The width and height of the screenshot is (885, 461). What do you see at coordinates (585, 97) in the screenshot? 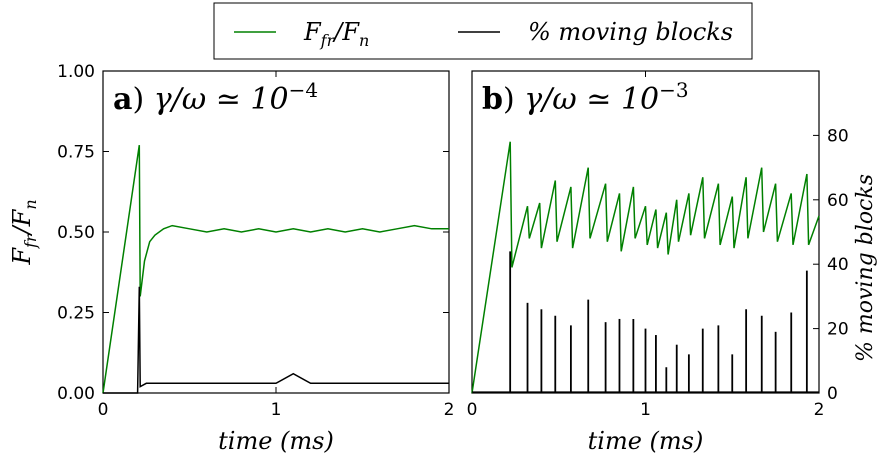
I see `panel-title-b: b) γ/ω ≃ 10−3` at bounding box center [585, 97].